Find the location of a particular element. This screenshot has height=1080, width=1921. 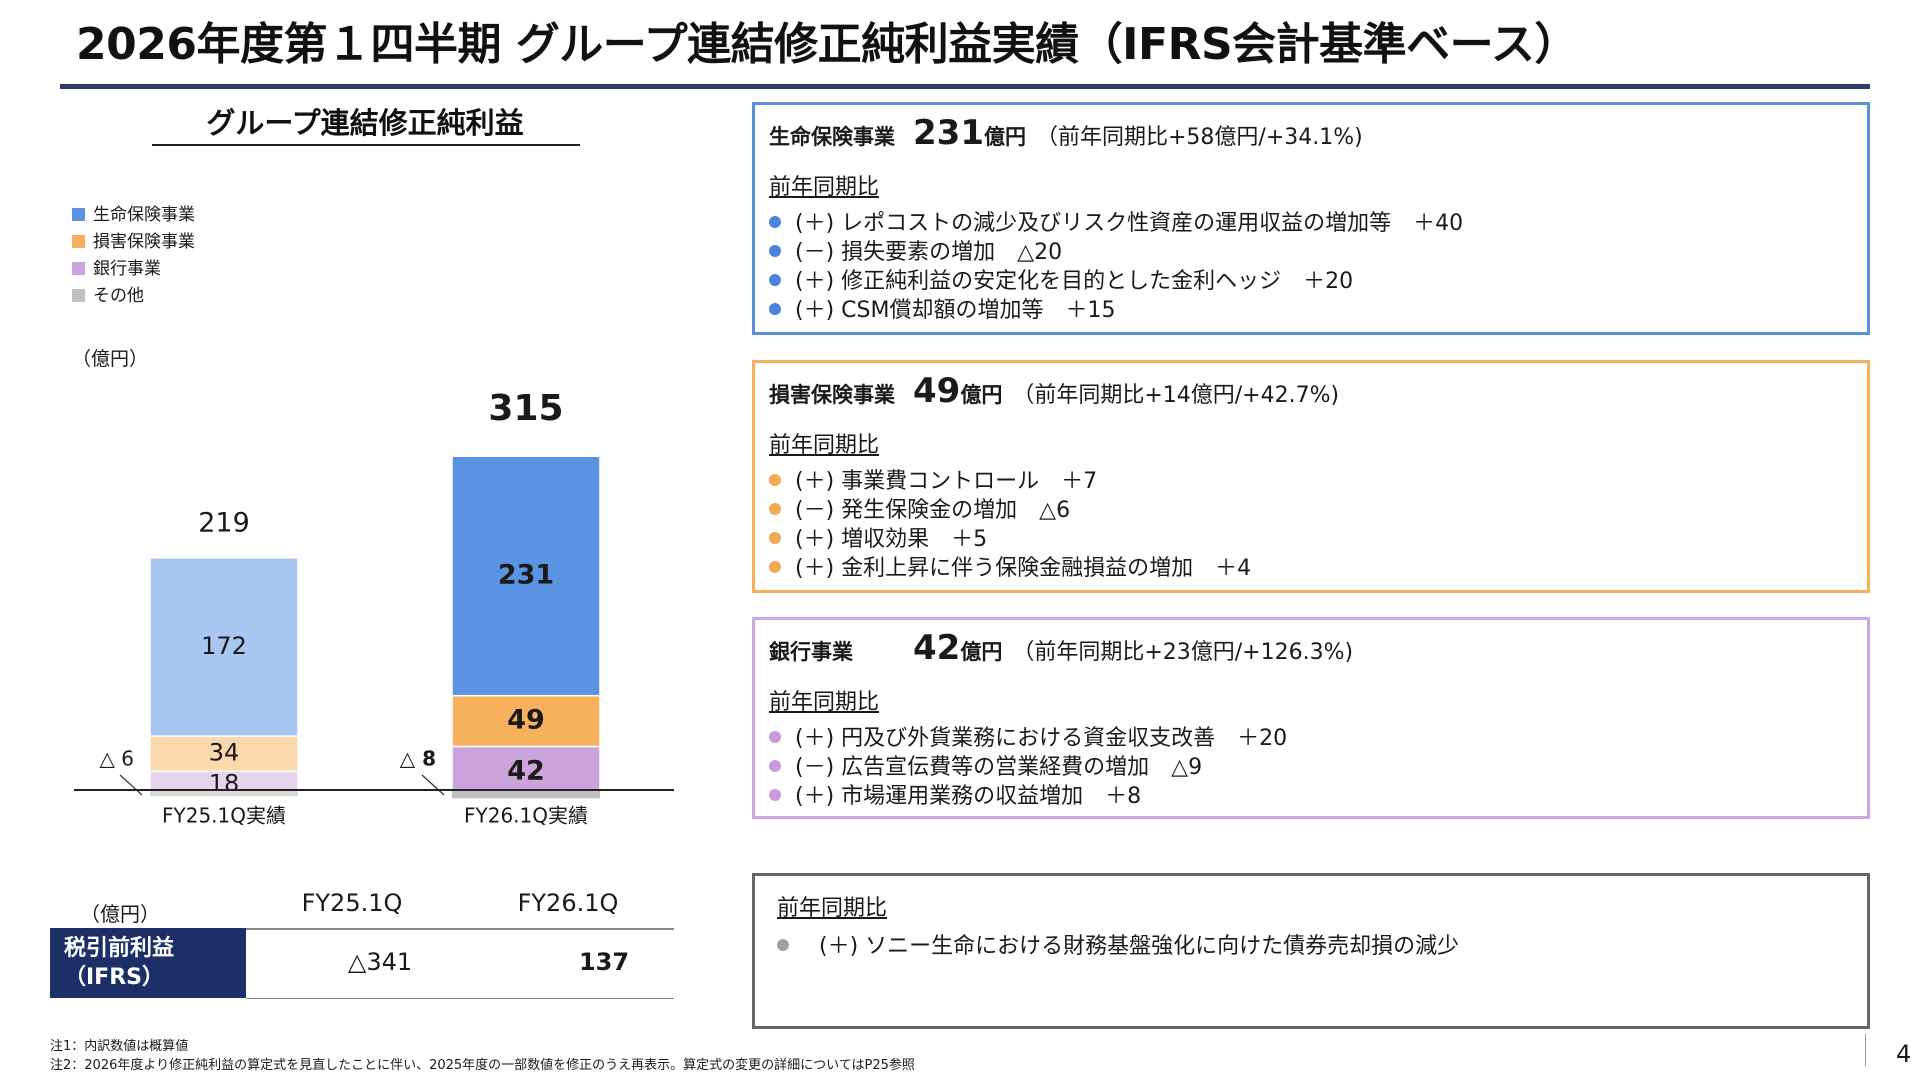

nonlife-driver-text: (＋) 金利上昇に伴う保険金融損益の増加 ＋4 is located at coordinates (1023, 568).